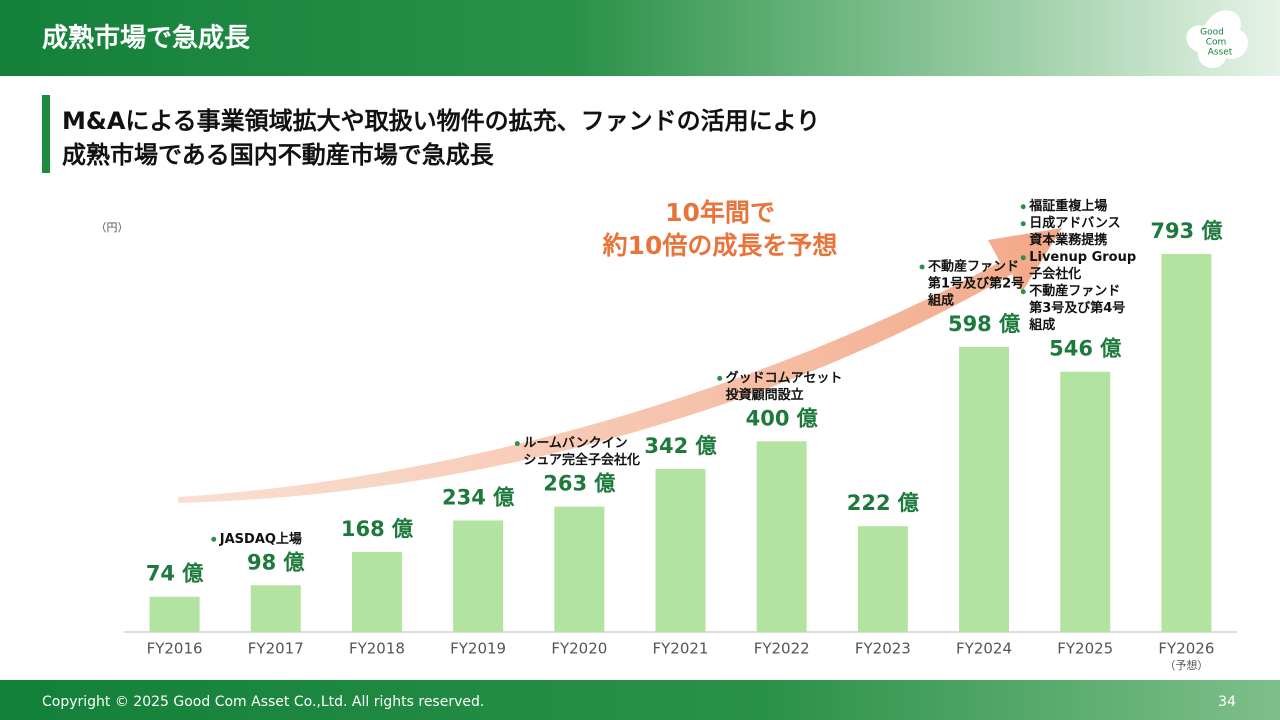 The width and height of the screenshot is (1280, 720). I want to click on x-tick-label: FY2024, so click(984, 649).